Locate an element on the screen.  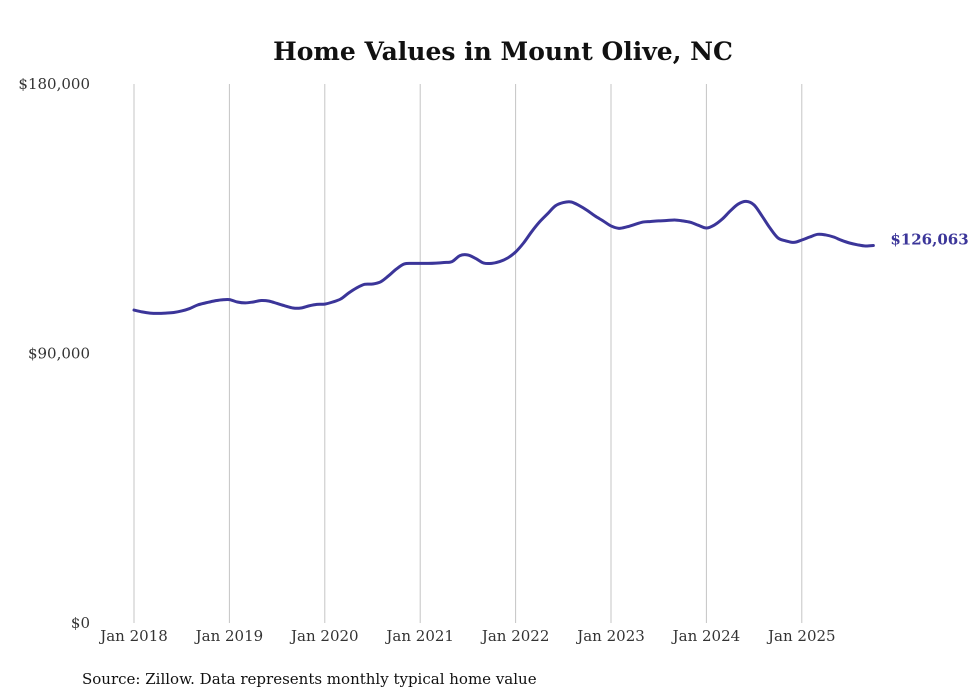
y-tick-label: $0 is located at coordinates (80, 623).